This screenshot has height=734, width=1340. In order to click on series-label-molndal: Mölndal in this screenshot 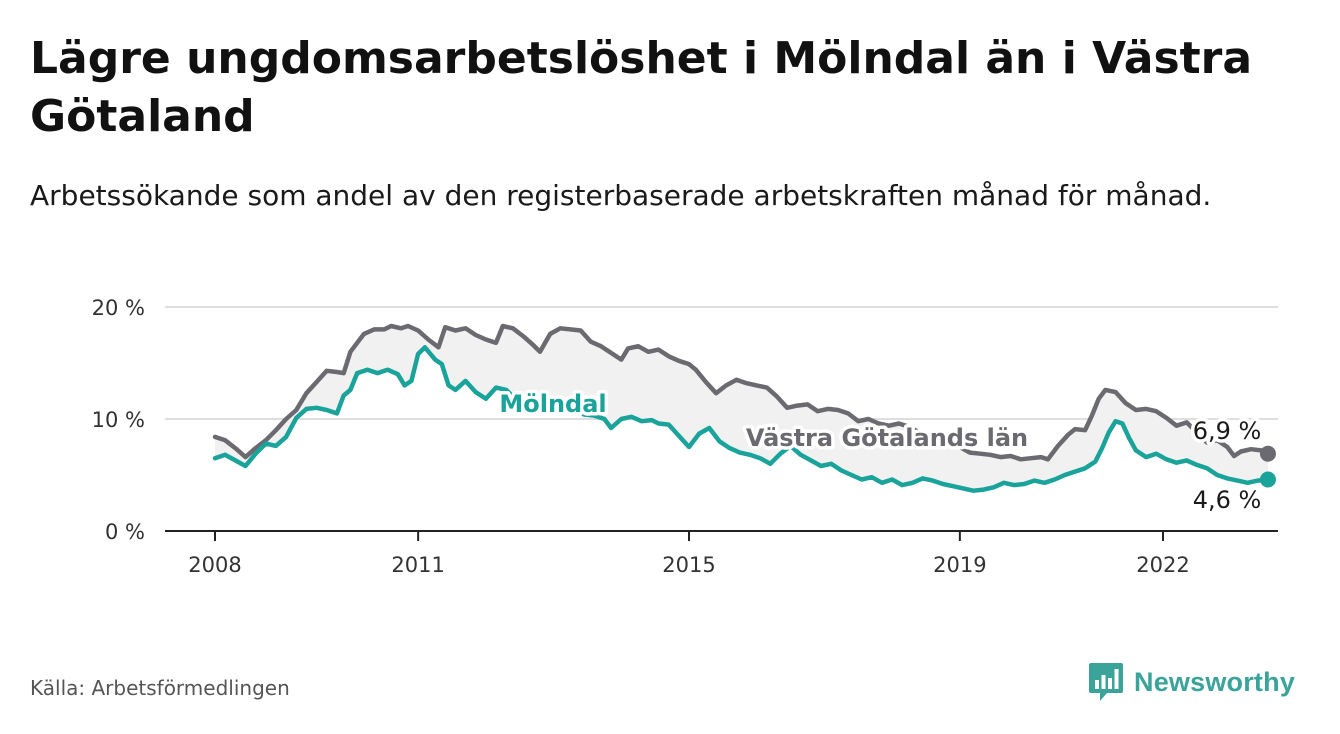, I will do `click(552, 404)`.